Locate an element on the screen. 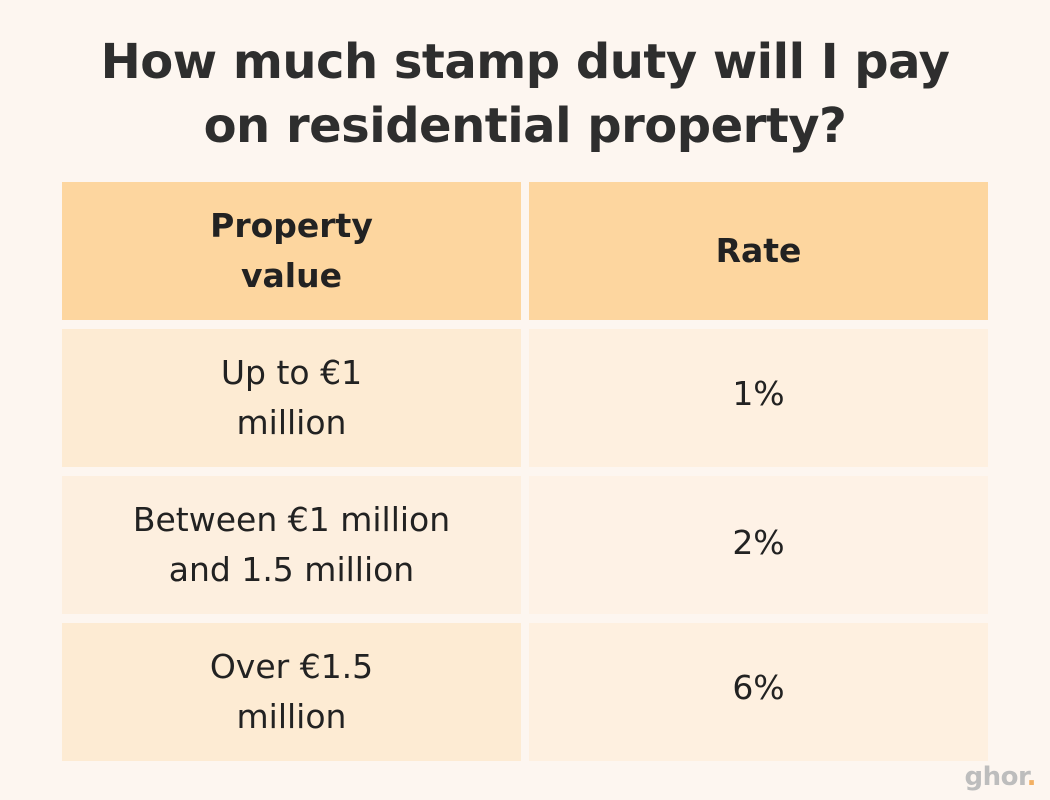 This screenshot has width=1050, height=800. logo-text: ghor is located at coordinates (996, 777).